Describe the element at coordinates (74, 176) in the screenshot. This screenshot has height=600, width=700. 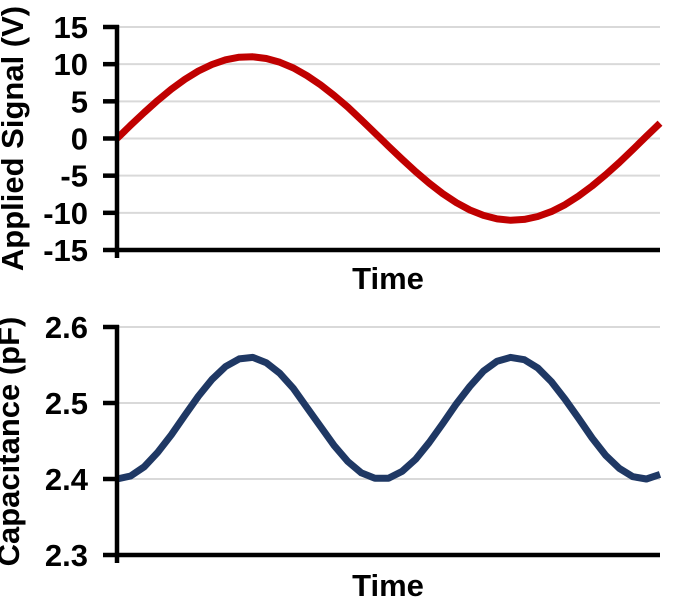
I see `y-tick-label: -5` at that location.